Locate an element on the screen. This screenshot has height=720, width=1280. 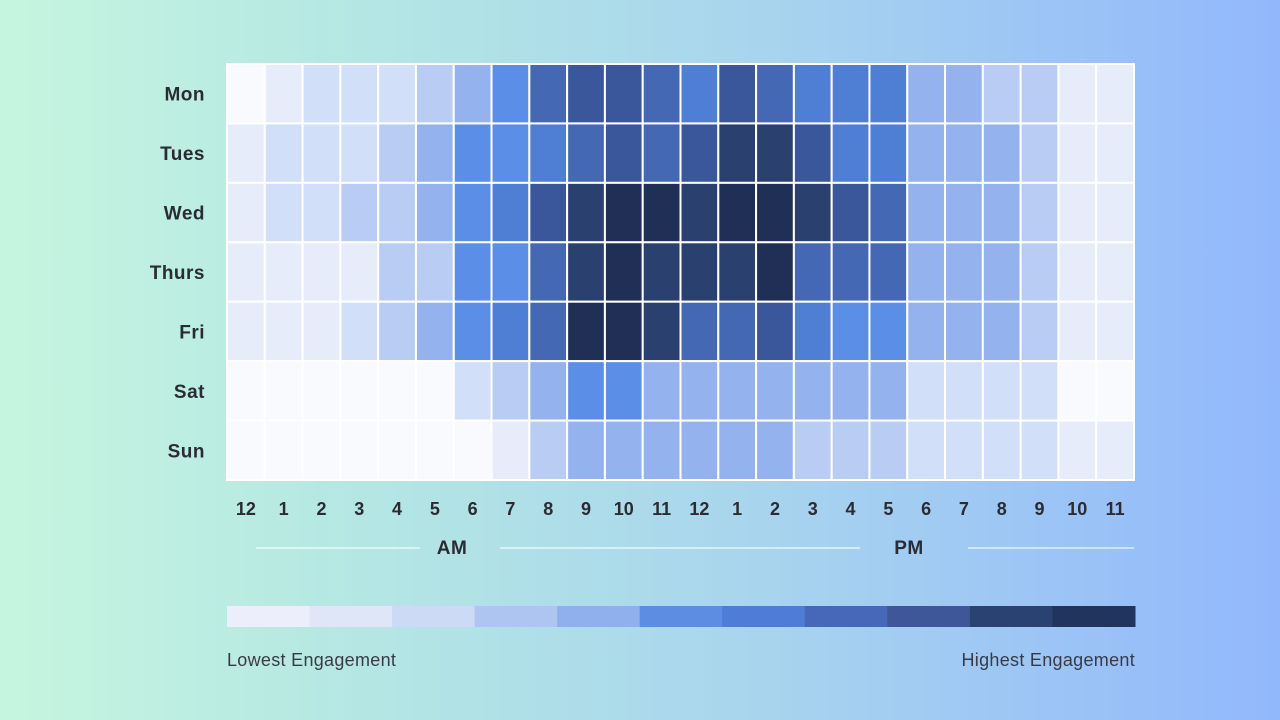
day-label-mon: Mon is located at coordinates (184, 95).